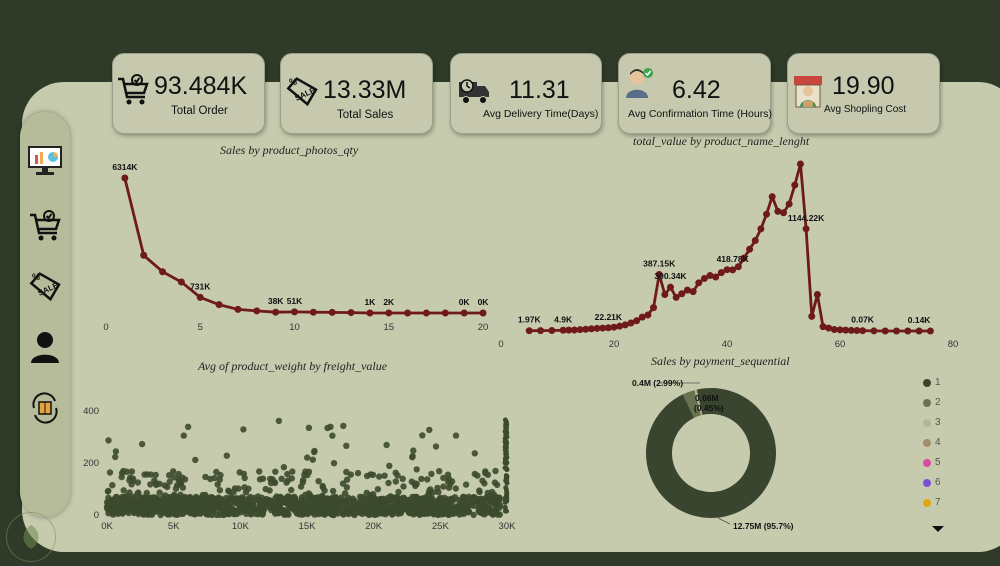 The width and height of the screenshot is (1000, 566). I want to click on dashboard-monitor-icon, so click(45, 161).